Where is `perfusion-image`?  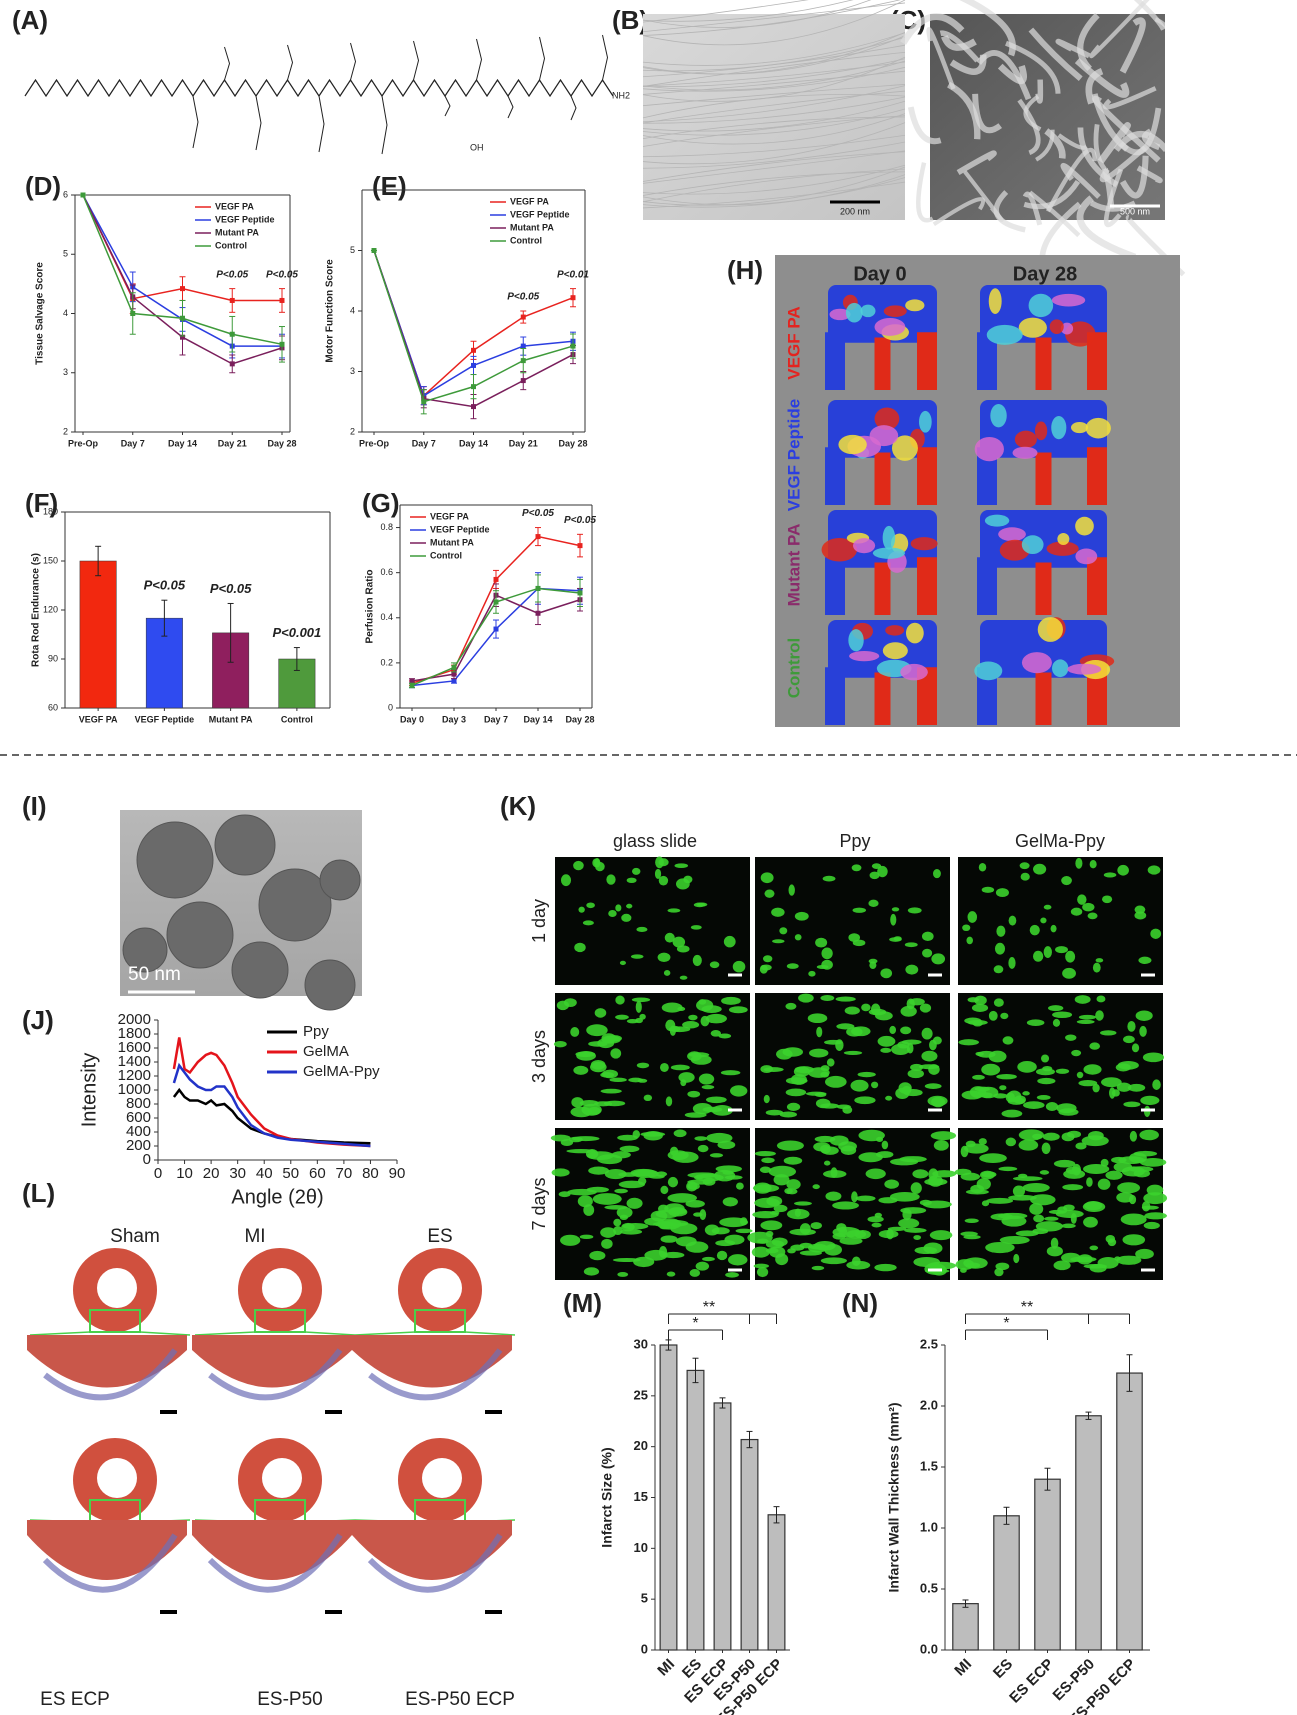
perfusion-image is located at coordinates (1042, 562).